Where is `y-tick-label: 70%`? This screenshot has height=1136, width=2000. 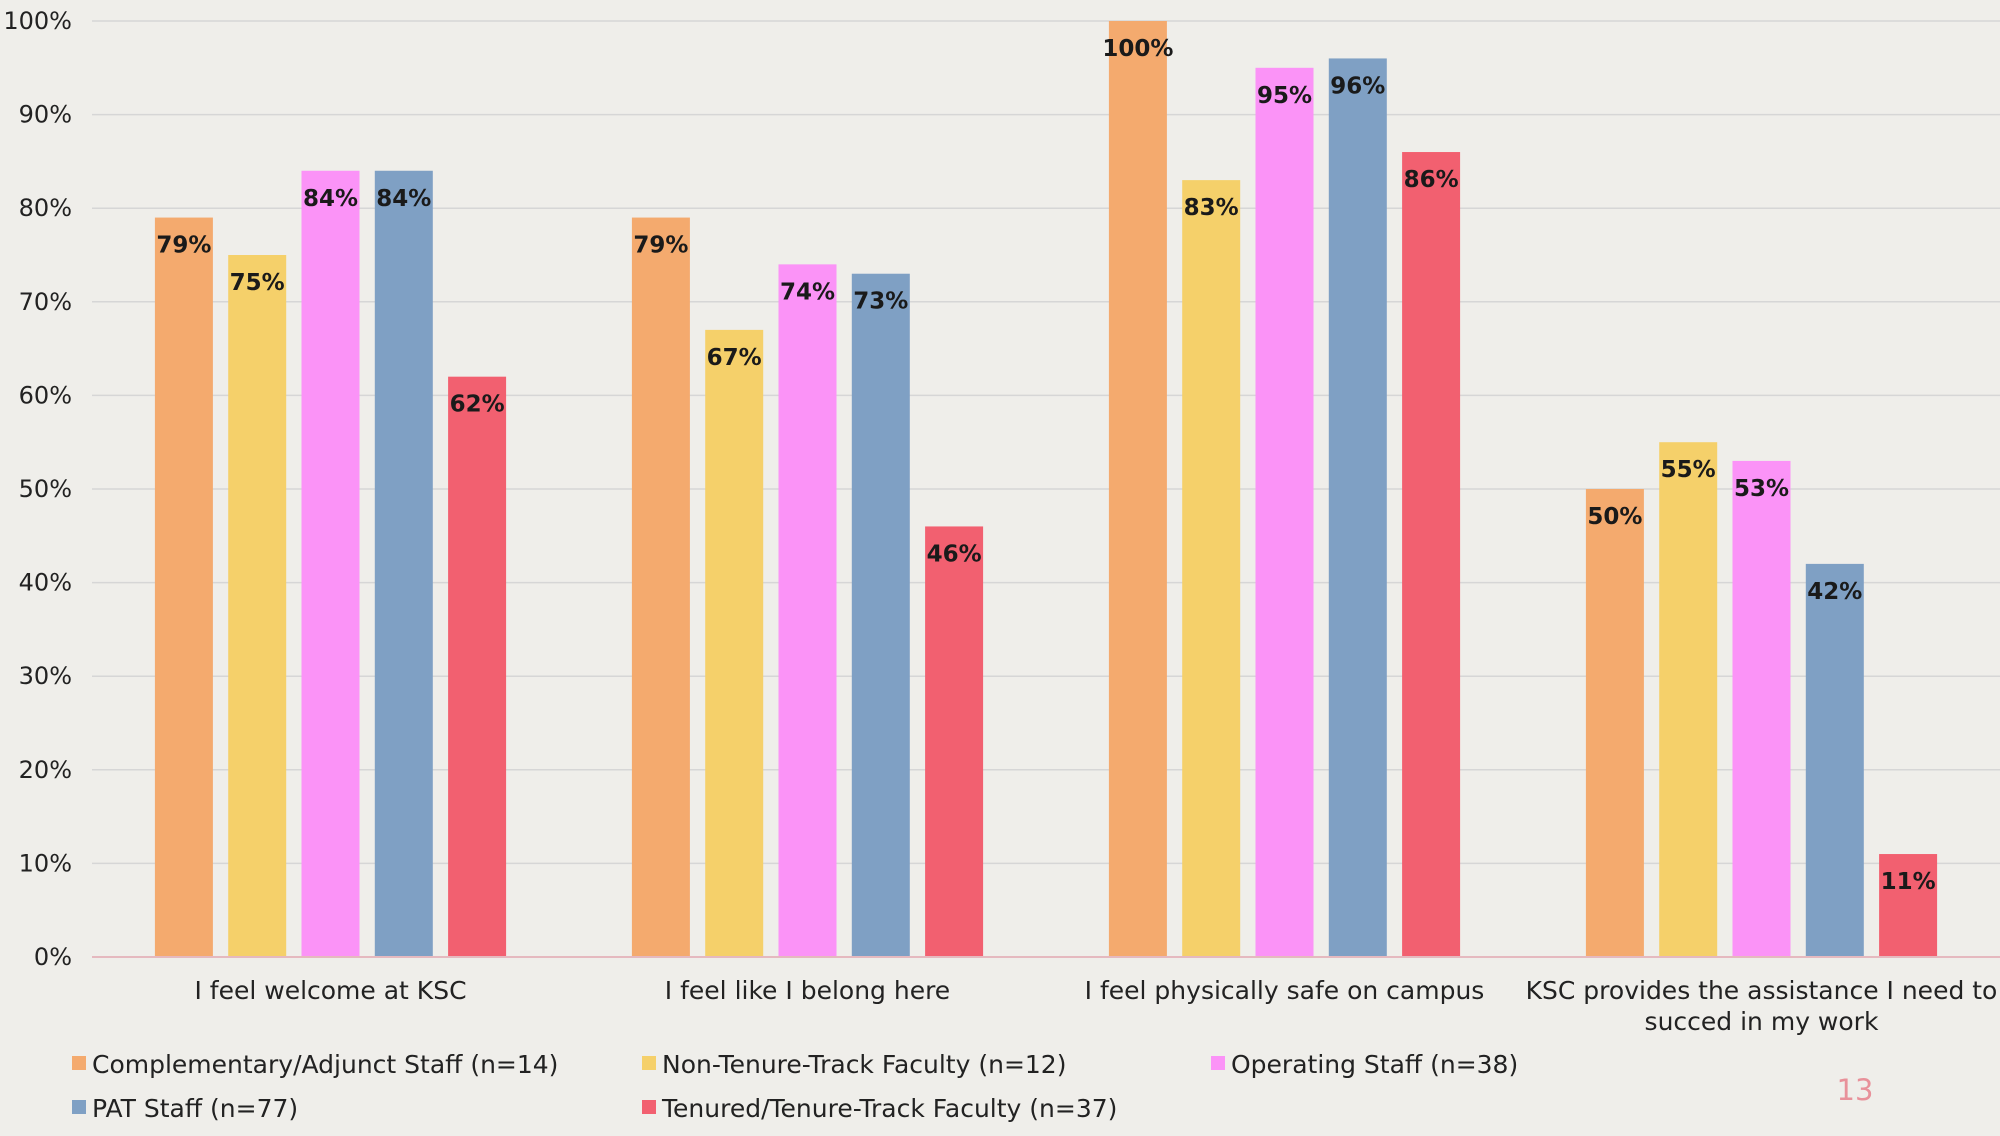
y-tick-label: 70% is located at coordinates (45, 302).